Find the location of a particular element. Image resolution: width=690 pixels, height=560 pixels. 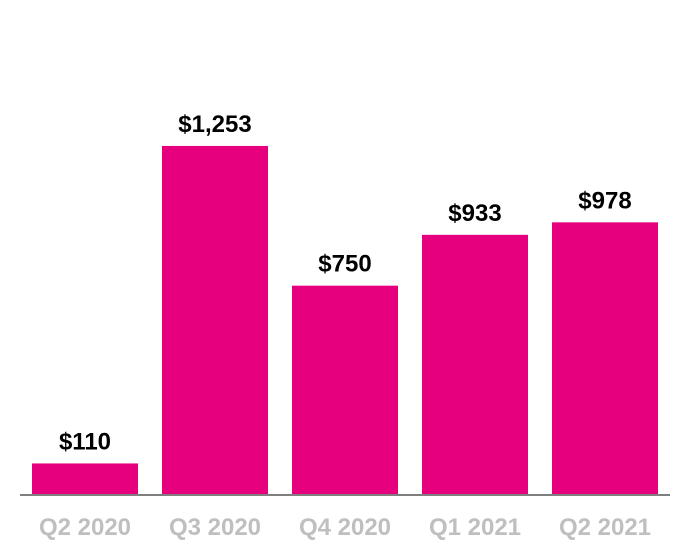

x-tick-labels-group: Q2 2020 Q3 2020 Q4 2020 Q1 2021 Q2 2021 is located at coordinates (345, 527).